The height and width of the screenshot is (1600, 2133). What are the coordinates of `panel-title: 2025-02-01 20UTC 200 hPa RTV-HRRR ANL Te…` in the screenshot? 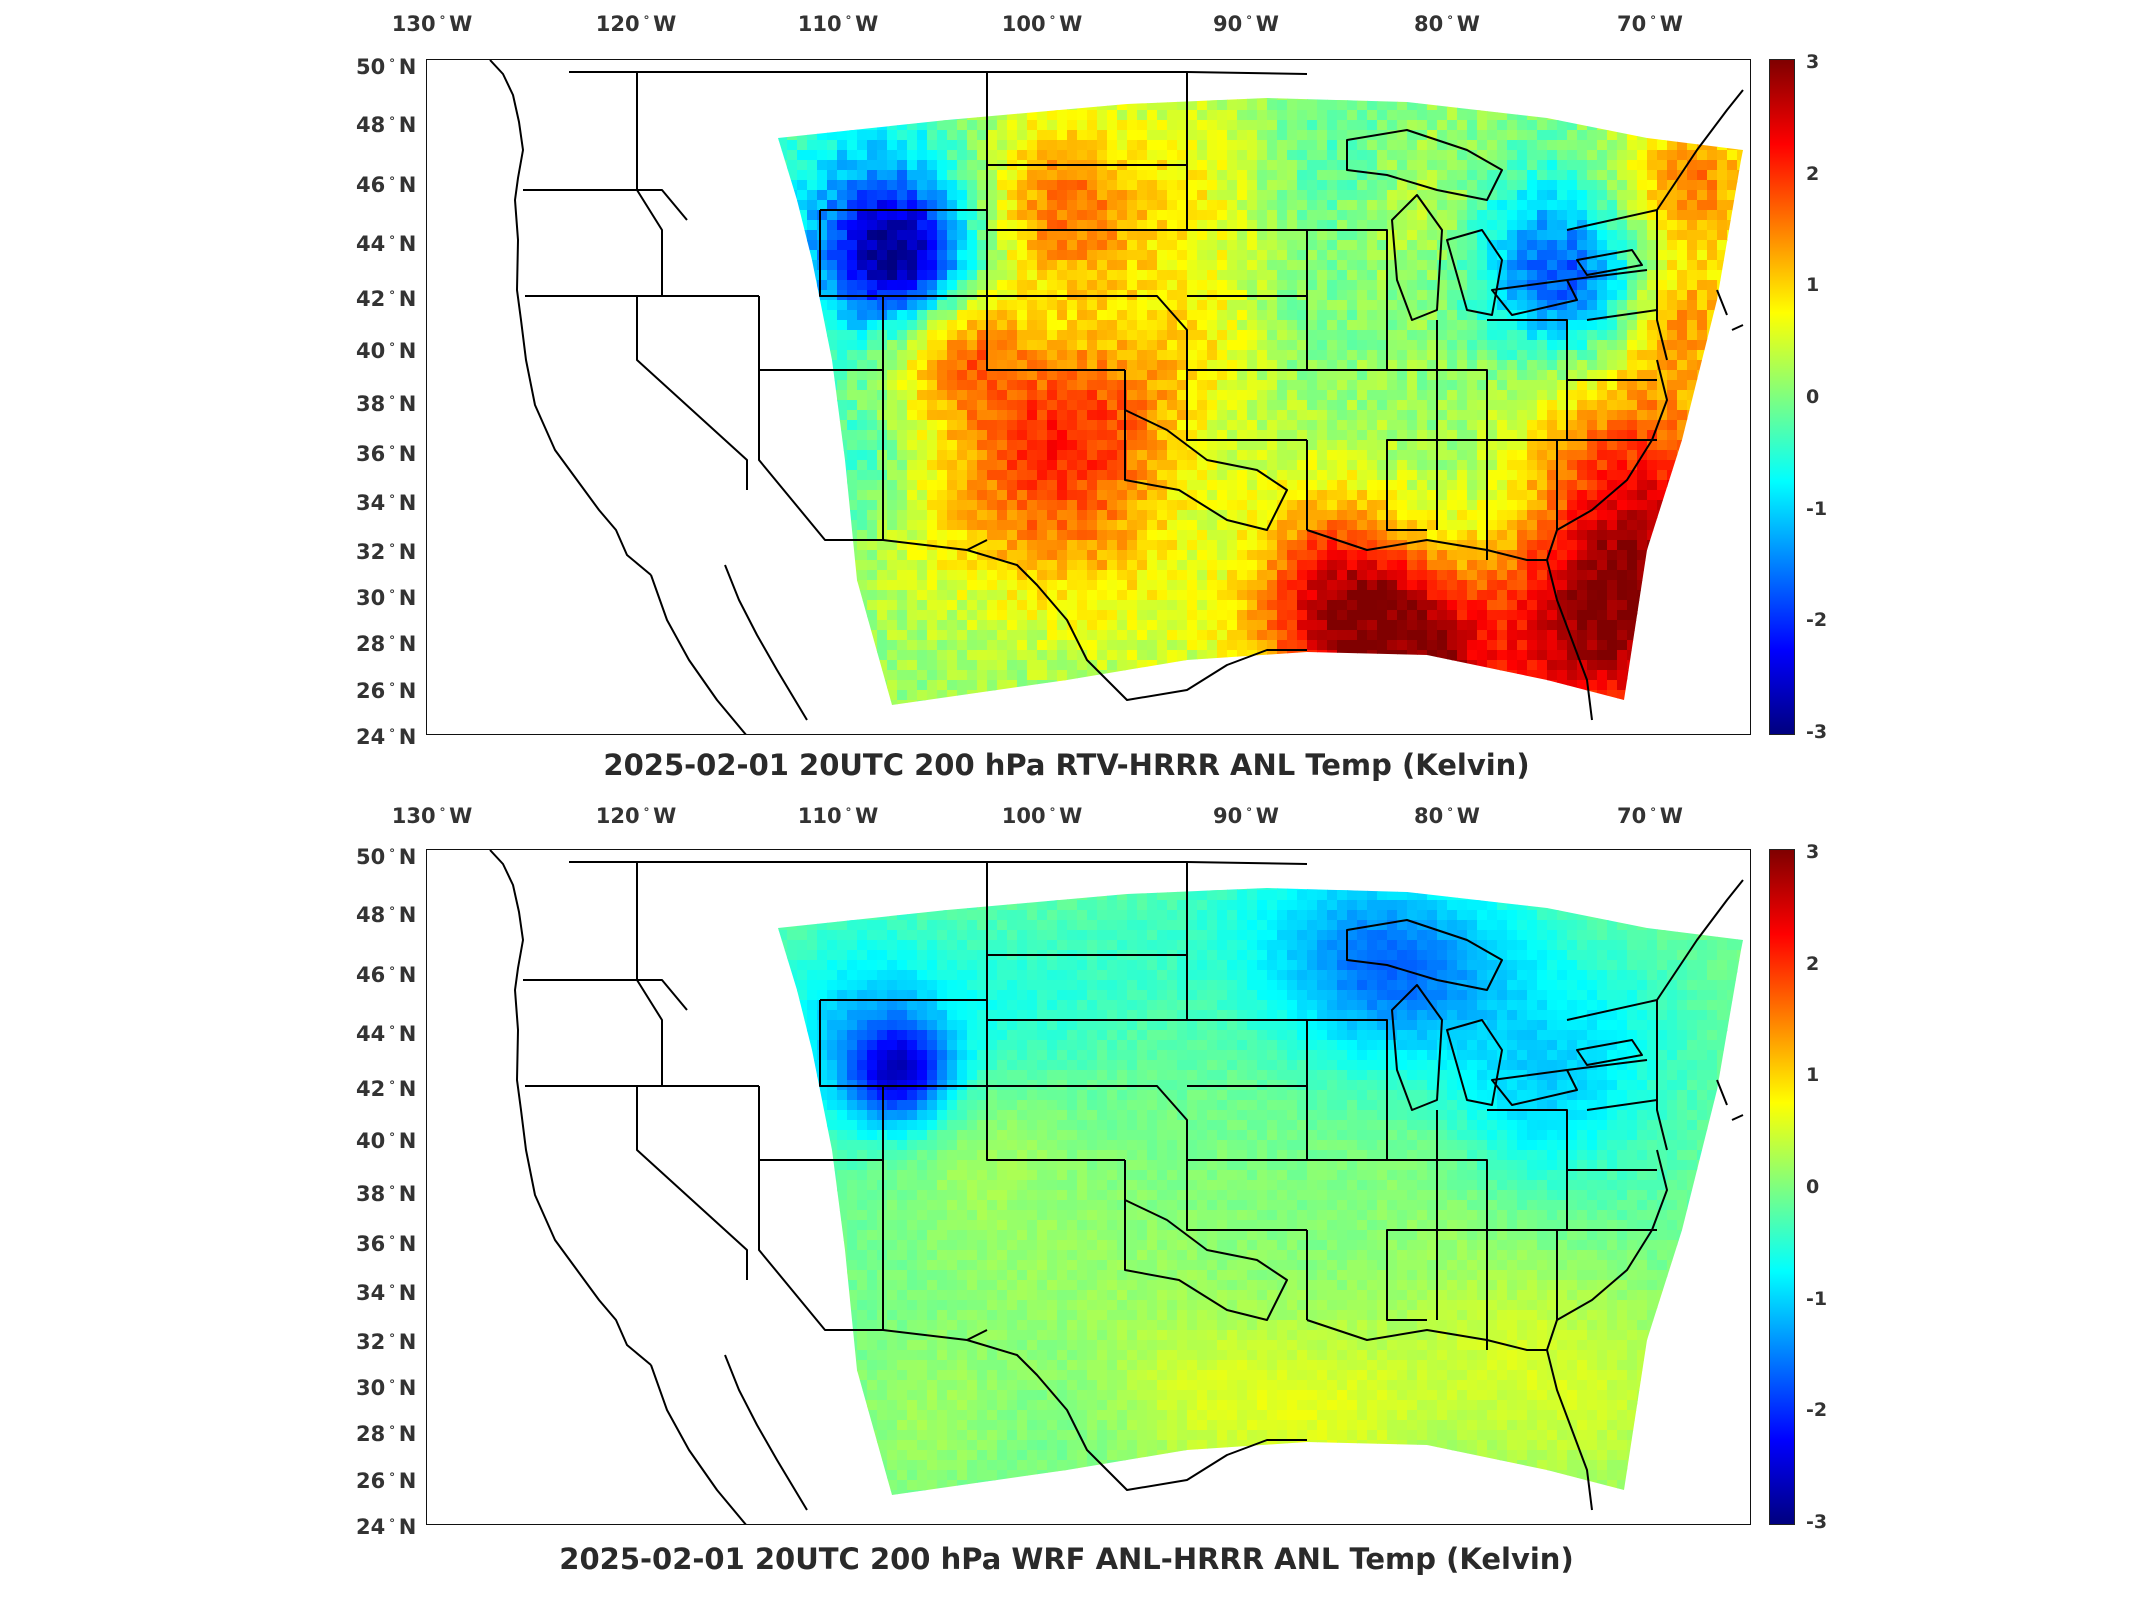 It's located at (1066, 765).